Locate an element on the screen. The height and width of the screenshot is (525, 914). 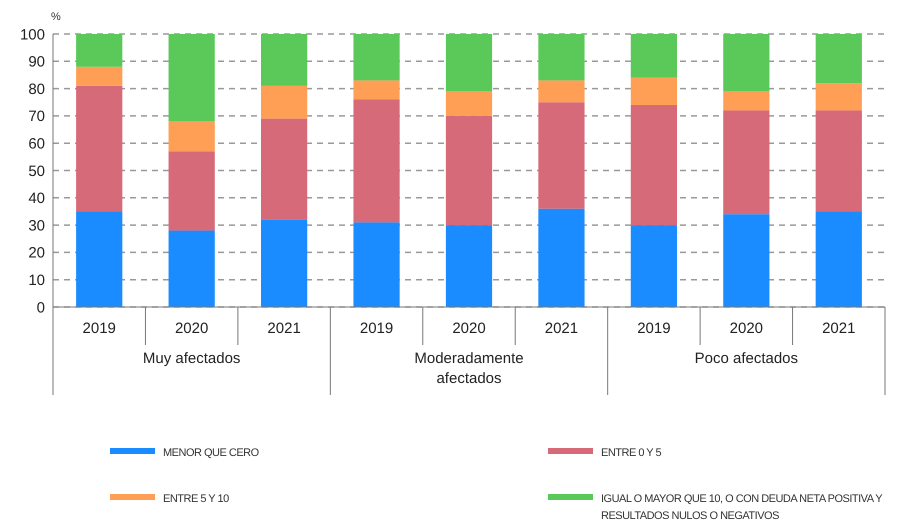
legend-label: MENOR QUE CERO is located at coordinates (211, 453).